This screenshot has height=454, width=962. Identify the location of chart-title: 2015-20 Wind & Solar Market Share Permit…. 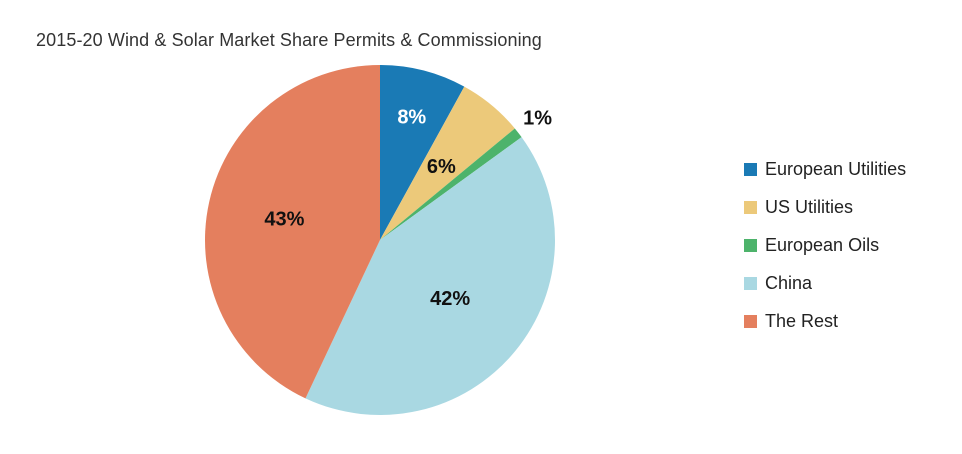
(289, 40).